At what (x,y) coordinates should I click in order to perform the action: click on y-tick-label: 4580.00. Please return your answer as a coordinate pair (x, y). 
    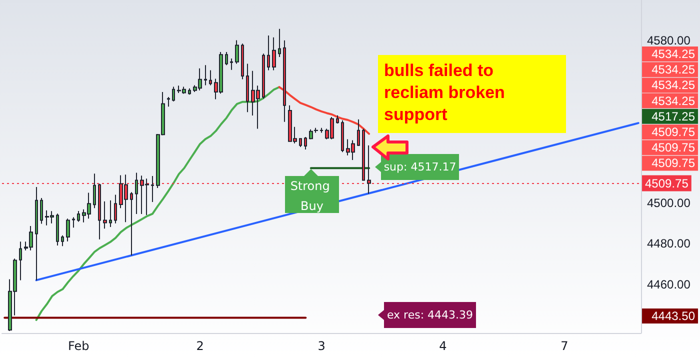
    Looking at the image, I should click on (669, 41).